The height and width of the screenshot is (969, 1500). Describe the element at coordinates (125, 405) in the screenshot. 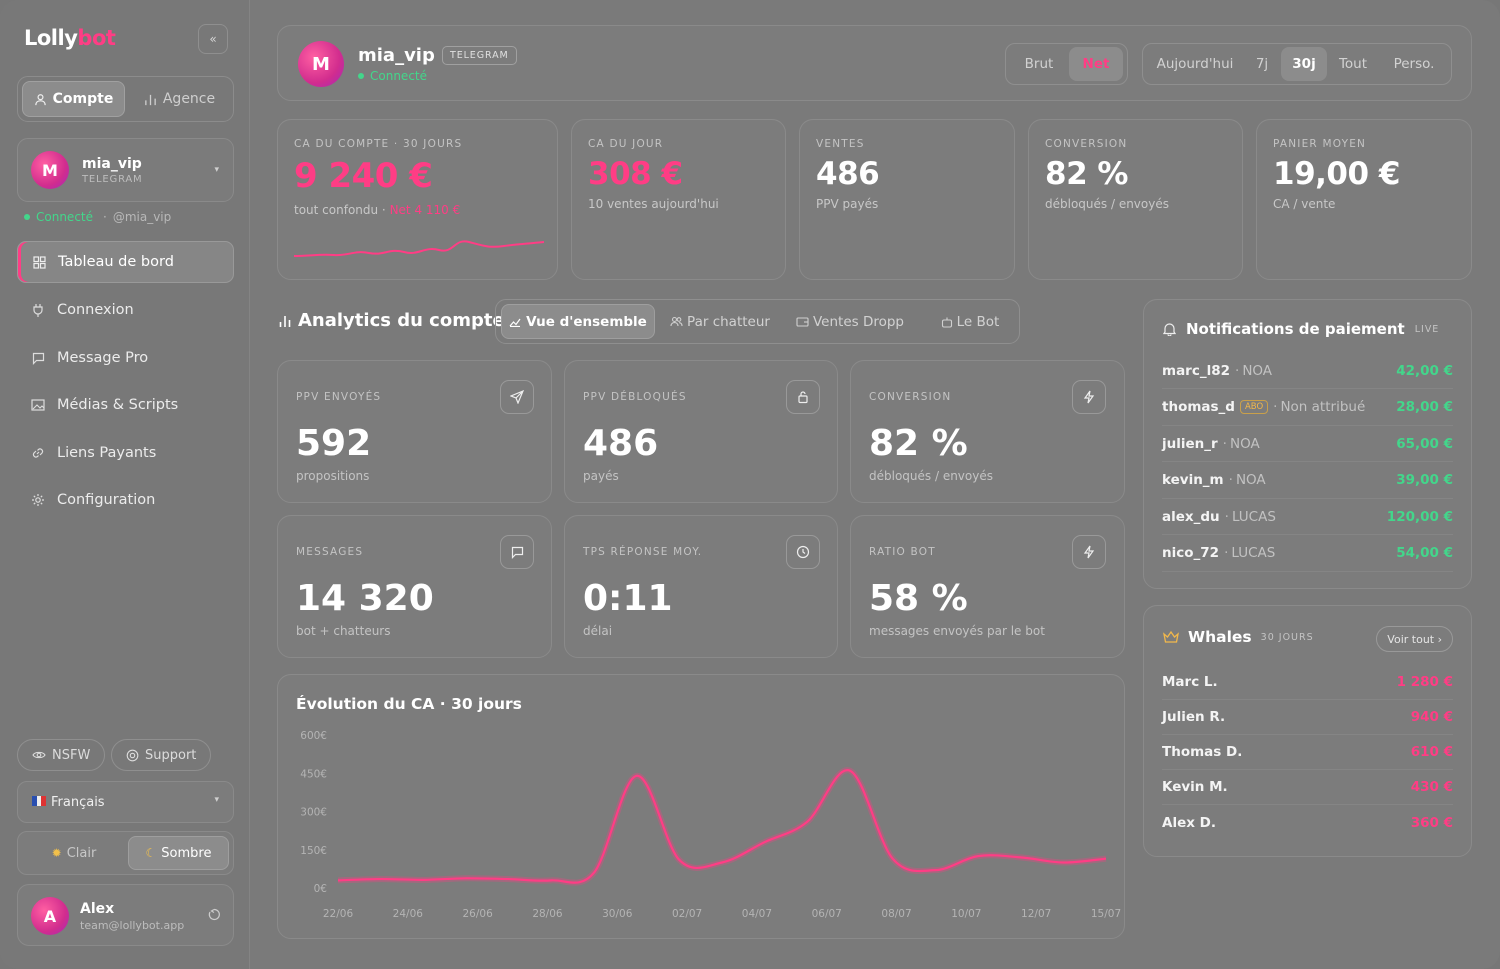

I see `sidebar-item-media: Médias & Scripts` at that location.